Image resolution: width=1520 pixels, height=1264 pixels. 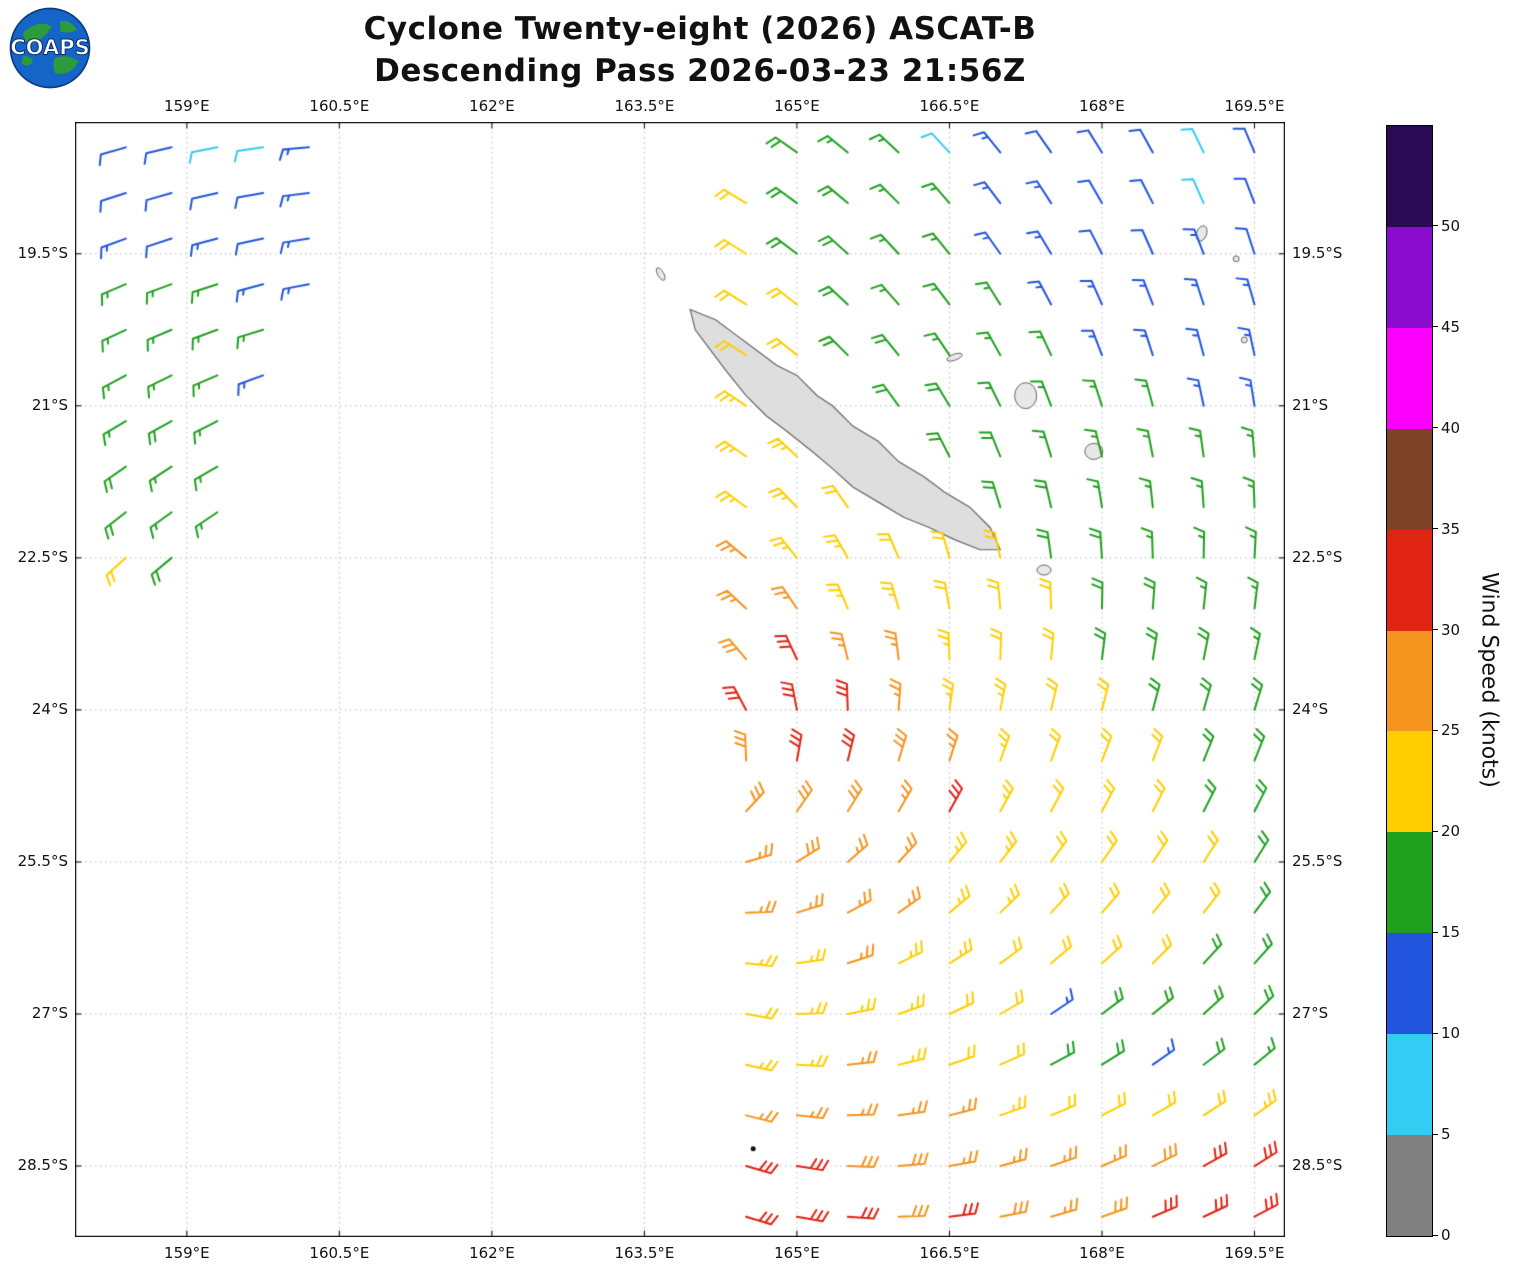 What do you see at coordinates (49, 404) in the screenshot?
I see `y-tick-label-left: 21°S` at bounding box center [49, 404].